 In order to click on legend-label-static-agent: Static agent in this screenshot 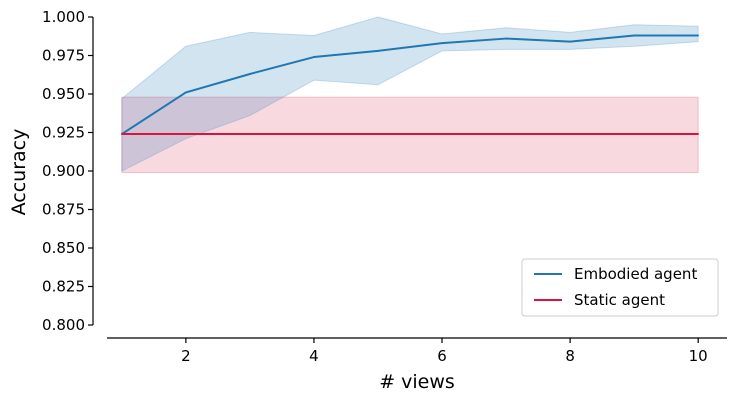, I will do `click(619, 300)`.